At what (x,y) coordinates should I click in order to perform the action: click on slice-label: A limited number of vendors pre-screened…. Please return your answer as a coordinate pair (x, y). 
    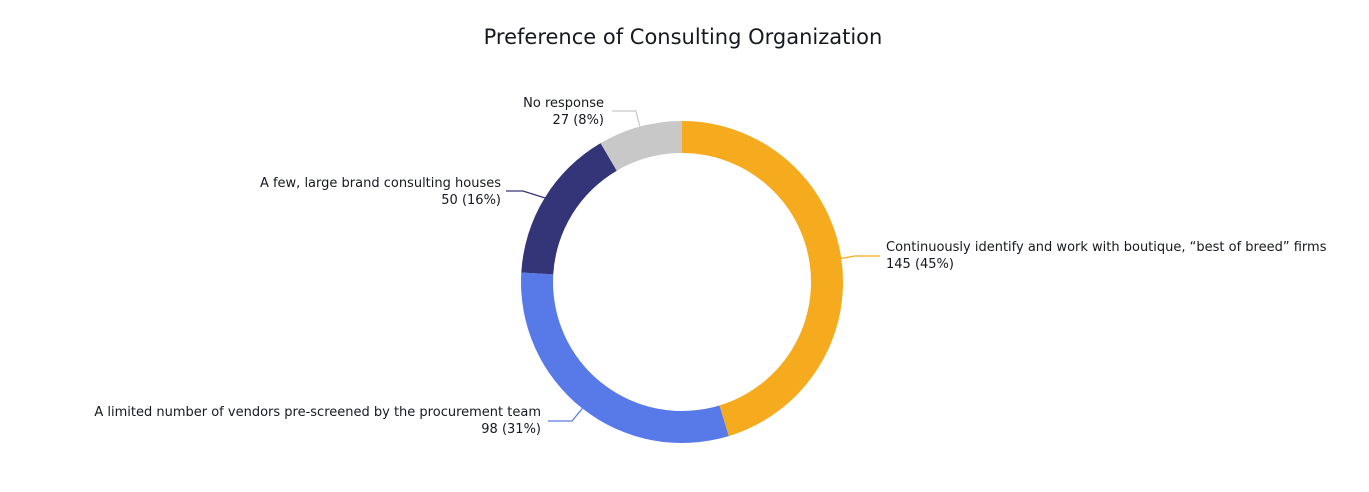
    Looking at the image, I should click on (317, 412).